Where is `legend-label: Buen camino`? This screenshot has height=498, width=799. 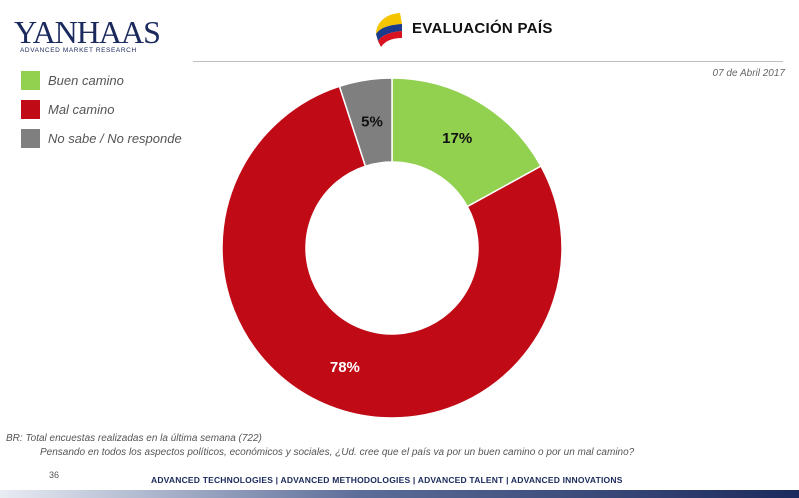
legend-label: Buen camino is located at coordinates (86, 80).